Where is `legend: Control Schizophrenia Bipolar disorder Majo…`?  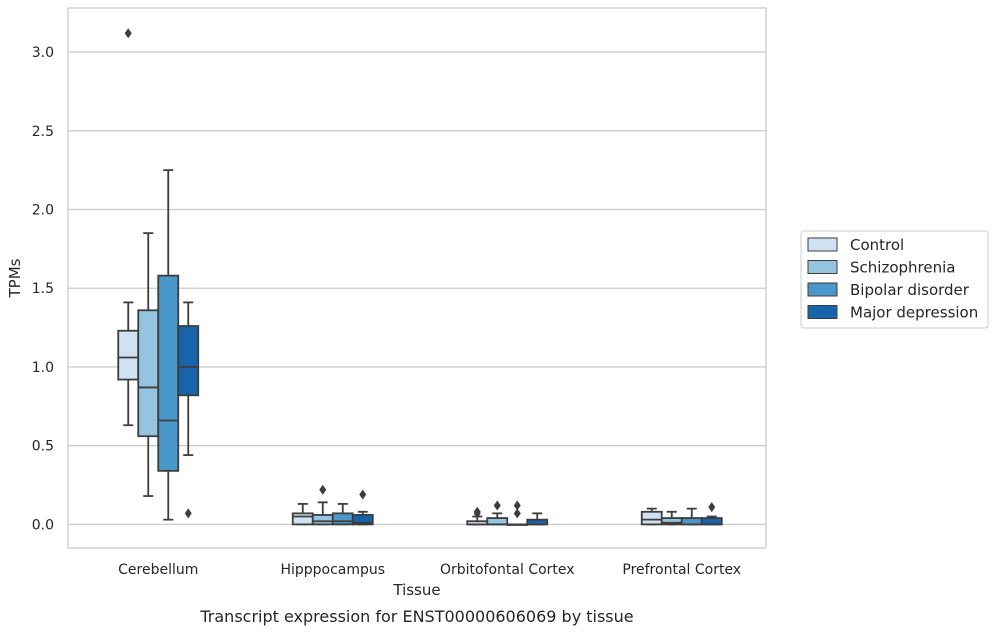
legend: Control Schizophrenia Bipolar disorder Majo… is located at coordinates (894, 279).